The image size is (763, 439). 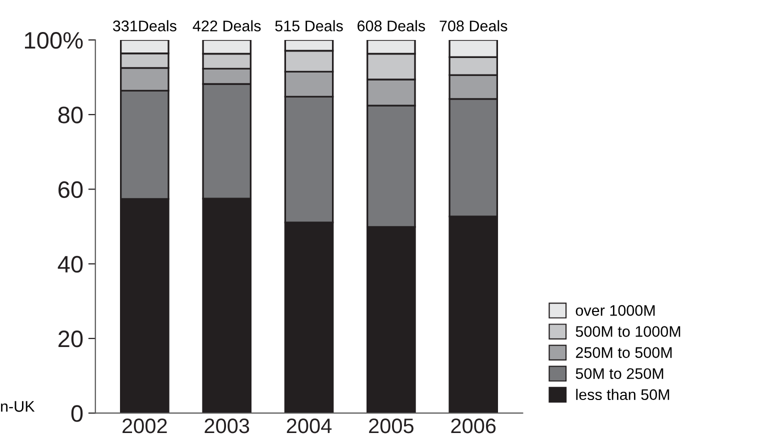 I want to click on annotation: 608 Deals, so click(x=392, y=26).